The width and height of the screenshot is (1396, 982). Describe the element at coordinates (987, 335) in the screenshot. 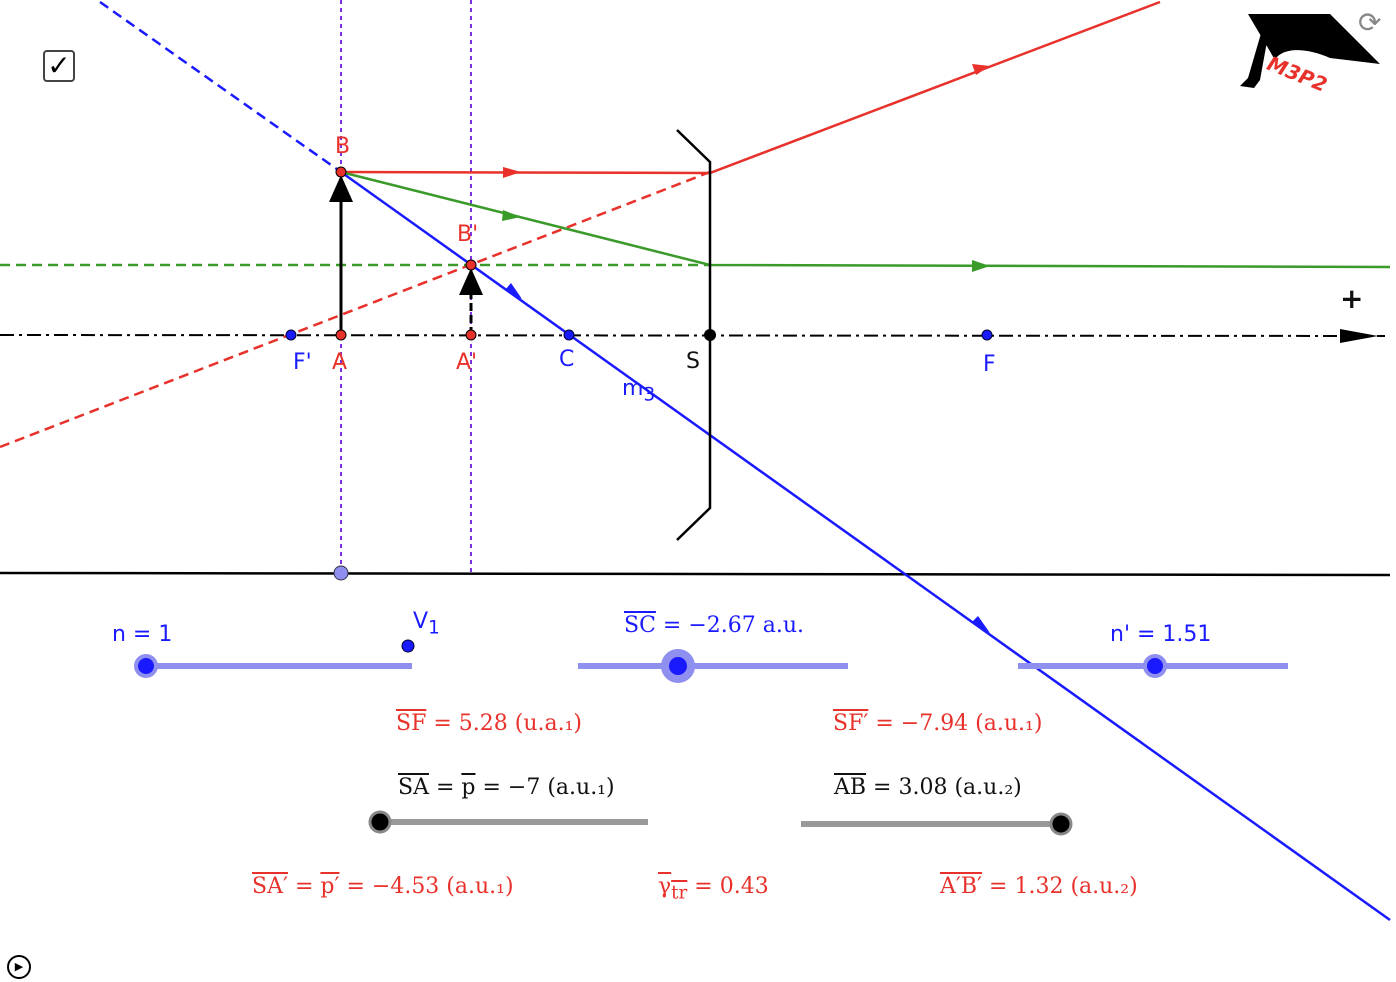

I see `point-F` at that location.